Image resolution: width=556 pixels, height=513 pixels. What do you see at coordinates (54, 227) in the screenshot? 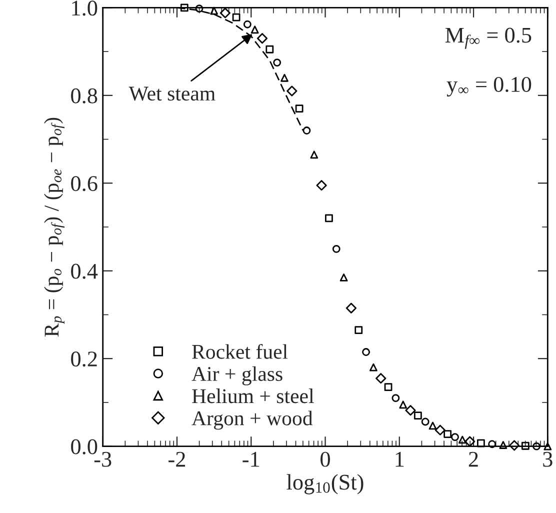
I see `text: R$_{p}$ = (p$_{o}$ − p$_{of}$) / (p$_{oe}$ − p$_{of}$)` at bounding box center [54, 227].